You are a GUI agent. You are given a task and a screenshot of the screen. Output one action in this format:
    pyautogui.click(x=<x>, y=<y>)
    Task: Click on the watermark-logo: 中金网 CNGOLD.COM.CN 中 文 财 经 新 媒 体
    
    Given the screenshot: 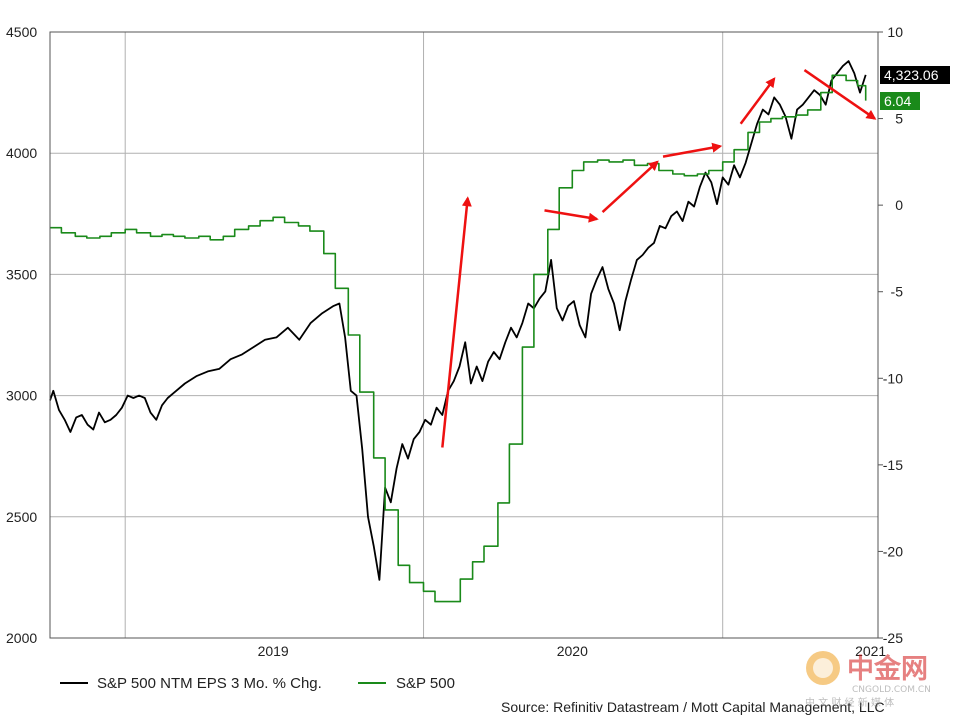 What is the action you would take?
    pyautogui.click(x=868, y=680)
    